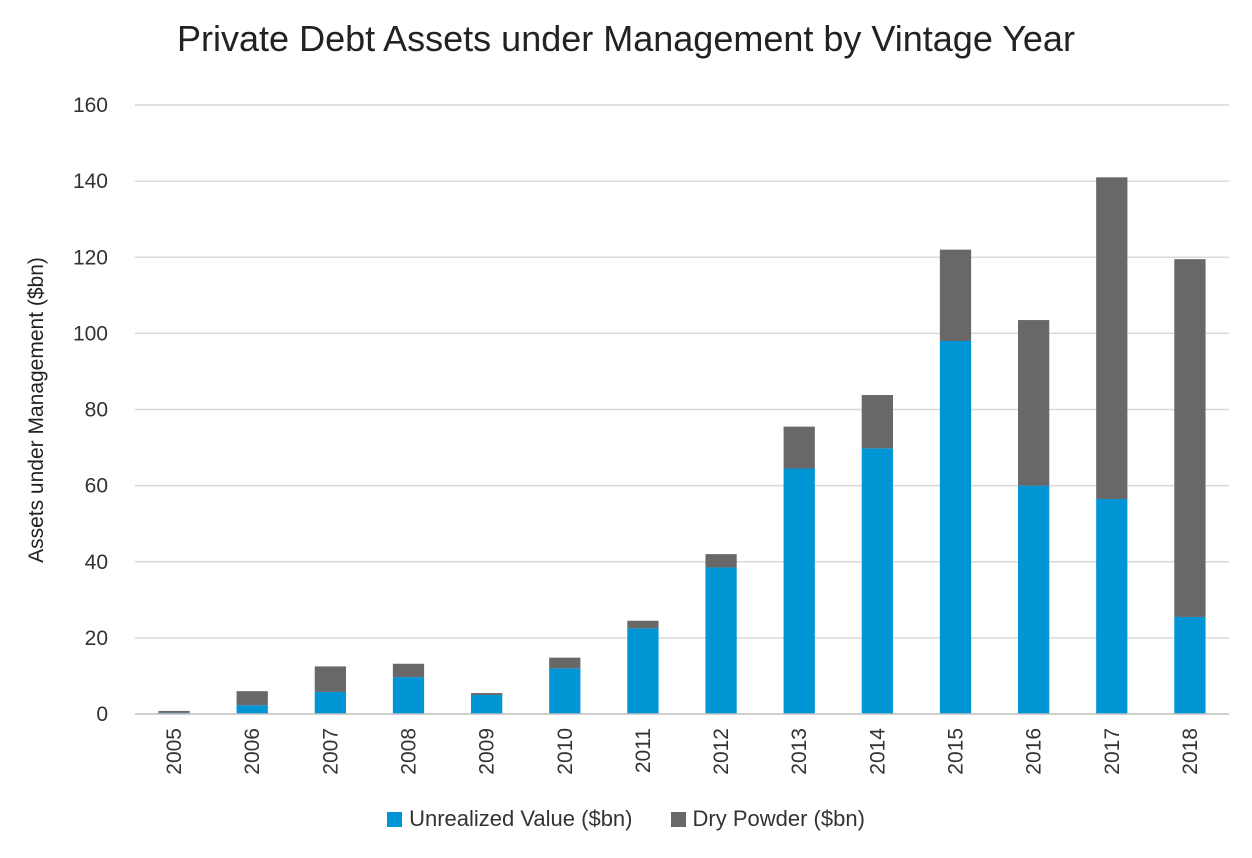 This screenshot has height=858, width=1252. Describe the element at coordinates (956, 751) in the screenshot. I see `x-tick-label: 2015` at that location.